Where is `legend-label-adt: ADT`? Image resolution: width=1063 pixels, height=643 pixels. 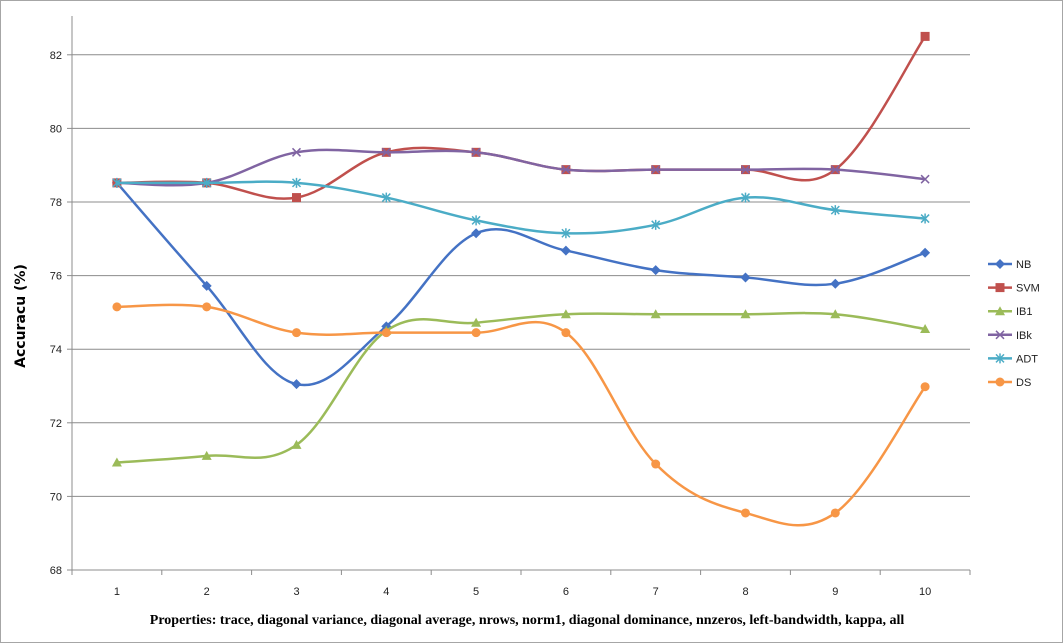
legend-label-adt: ADT is located at coordinates (1027, 359).